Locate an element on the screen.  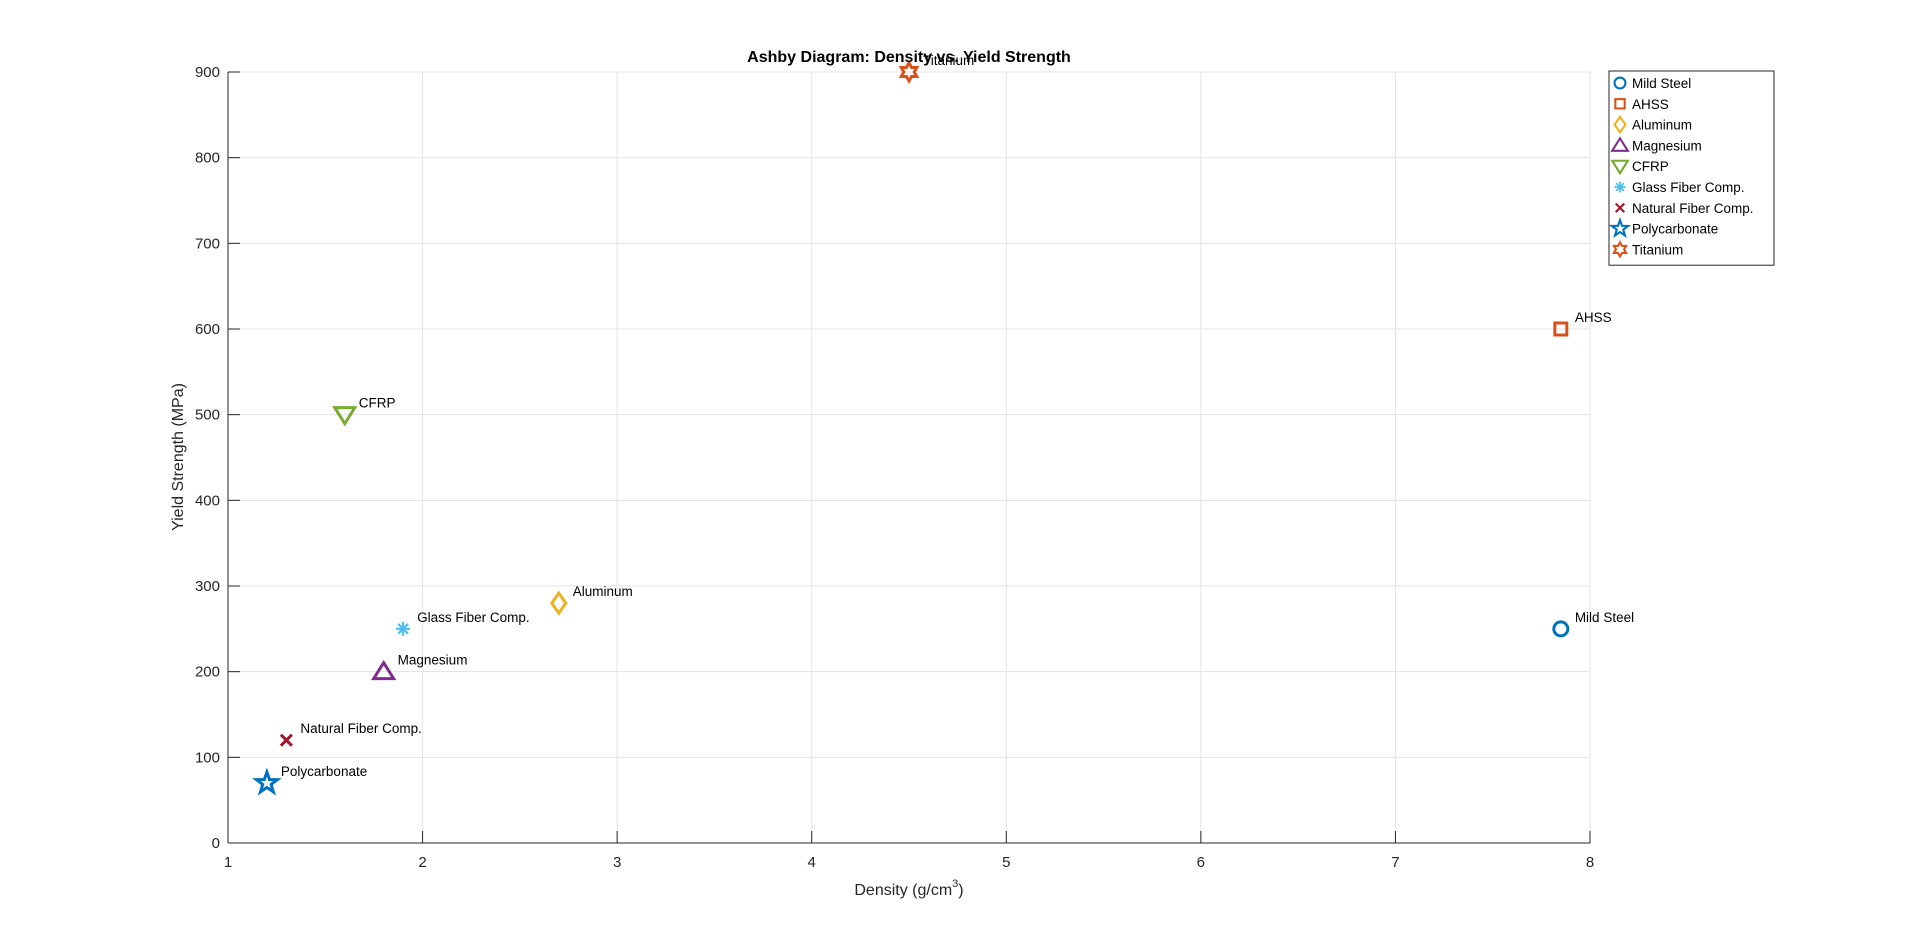
legend-marker-aluminum is located at coordinates (1620, 124).